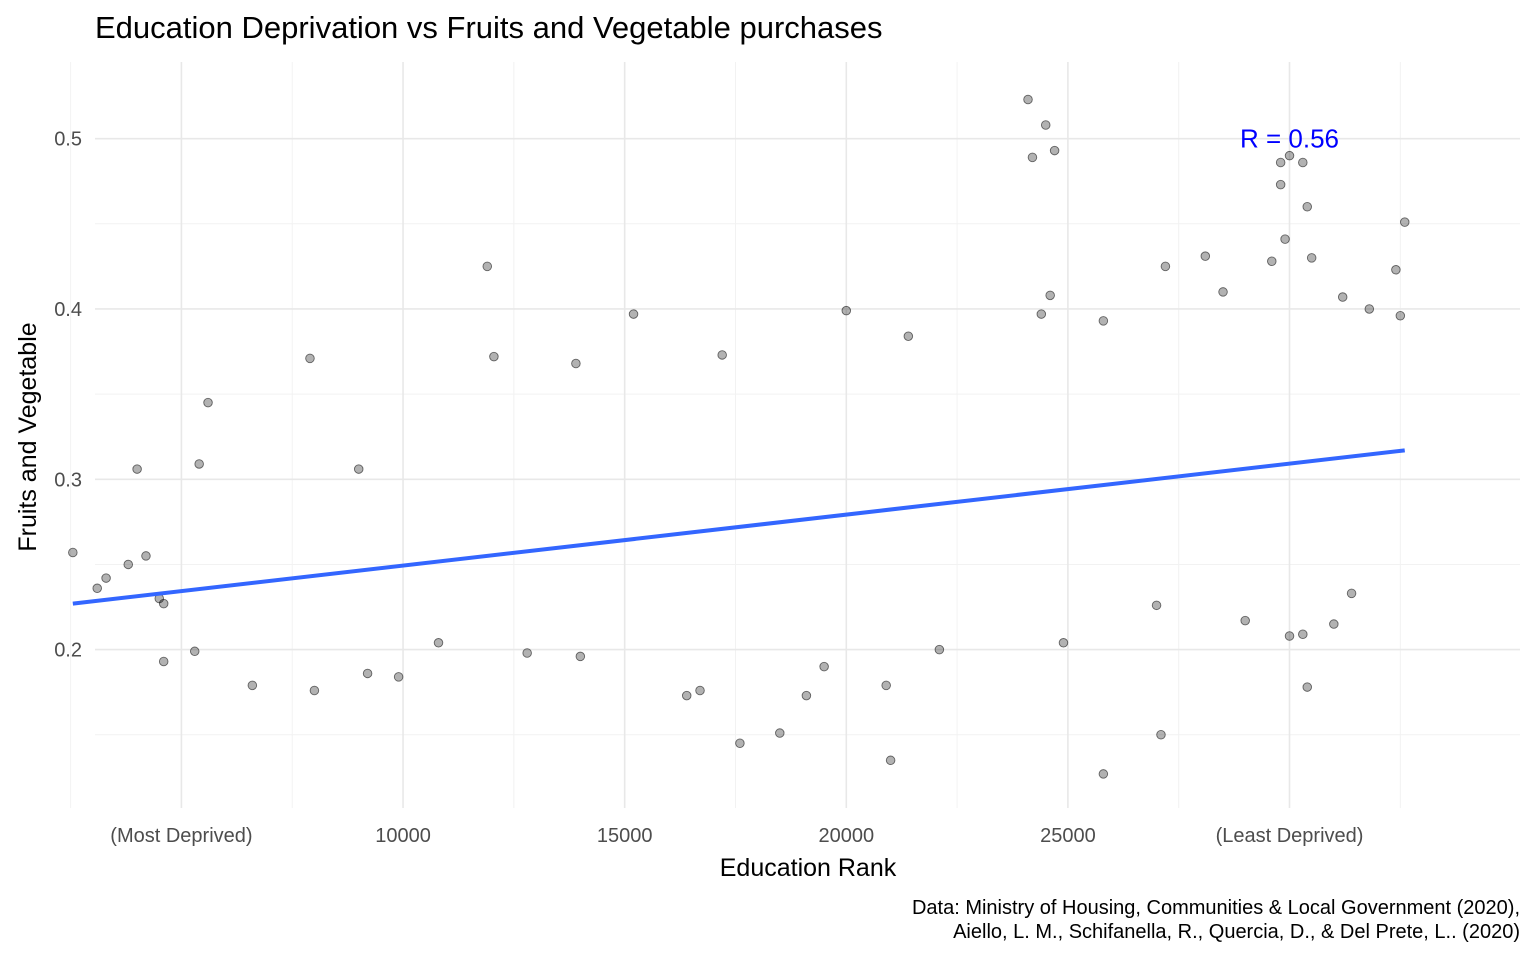  I want to click on x-tick-label: 20000, so click(846, 836).